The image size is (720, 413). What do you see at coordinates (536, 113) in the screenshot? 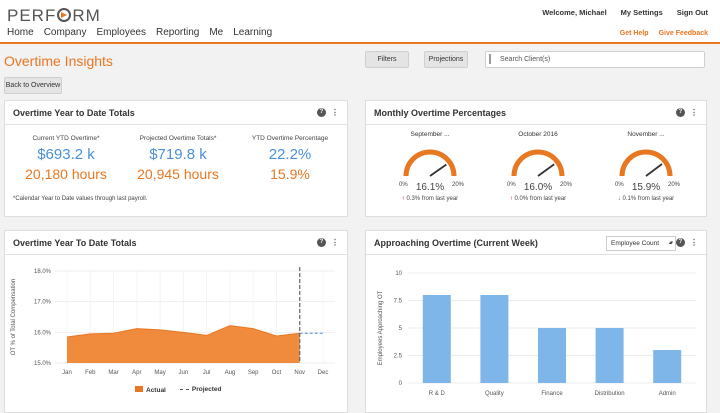
I see `panel-header: Monthly Overtime Percentages ? ⋮` at bounding box center [536, 113].